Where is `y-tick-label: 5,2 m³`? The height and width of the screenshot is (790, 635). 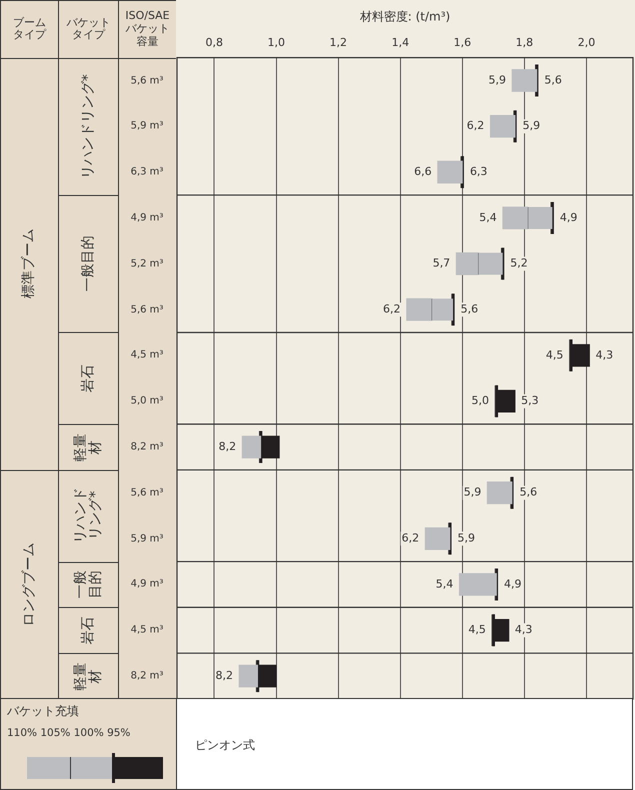 y-tick-label: 5,2 m³ is located at coordinates (147, 264).